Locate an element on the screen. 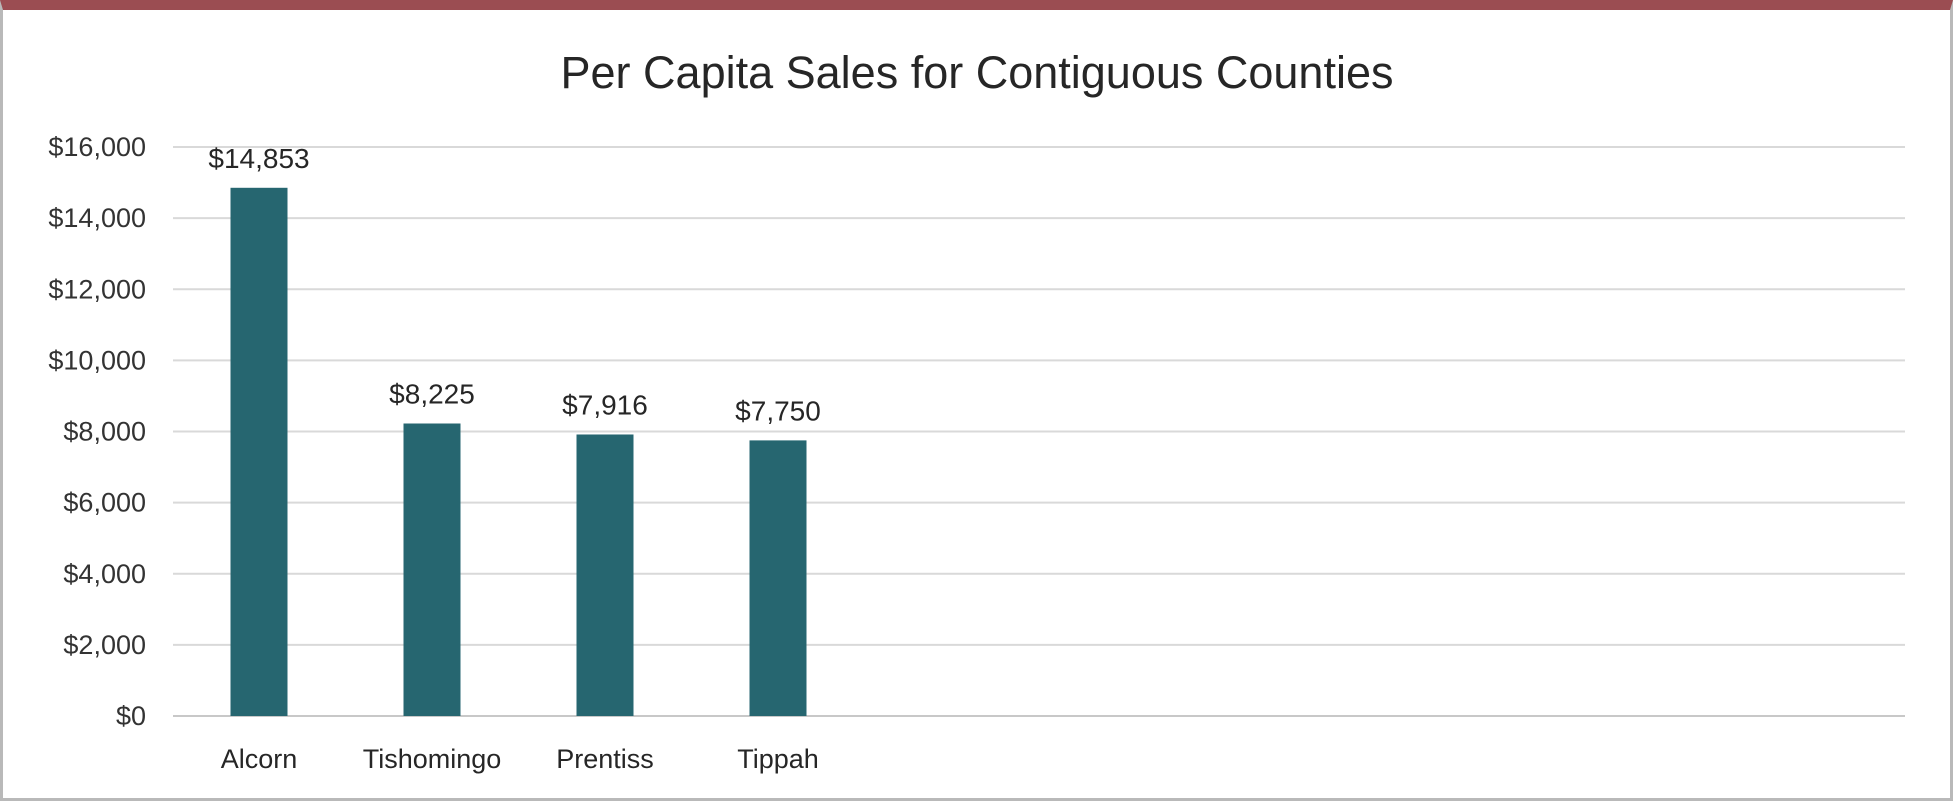 The image size is (1953, 801). y-tick-label: $14,000 is located at coordinates (97, 218).